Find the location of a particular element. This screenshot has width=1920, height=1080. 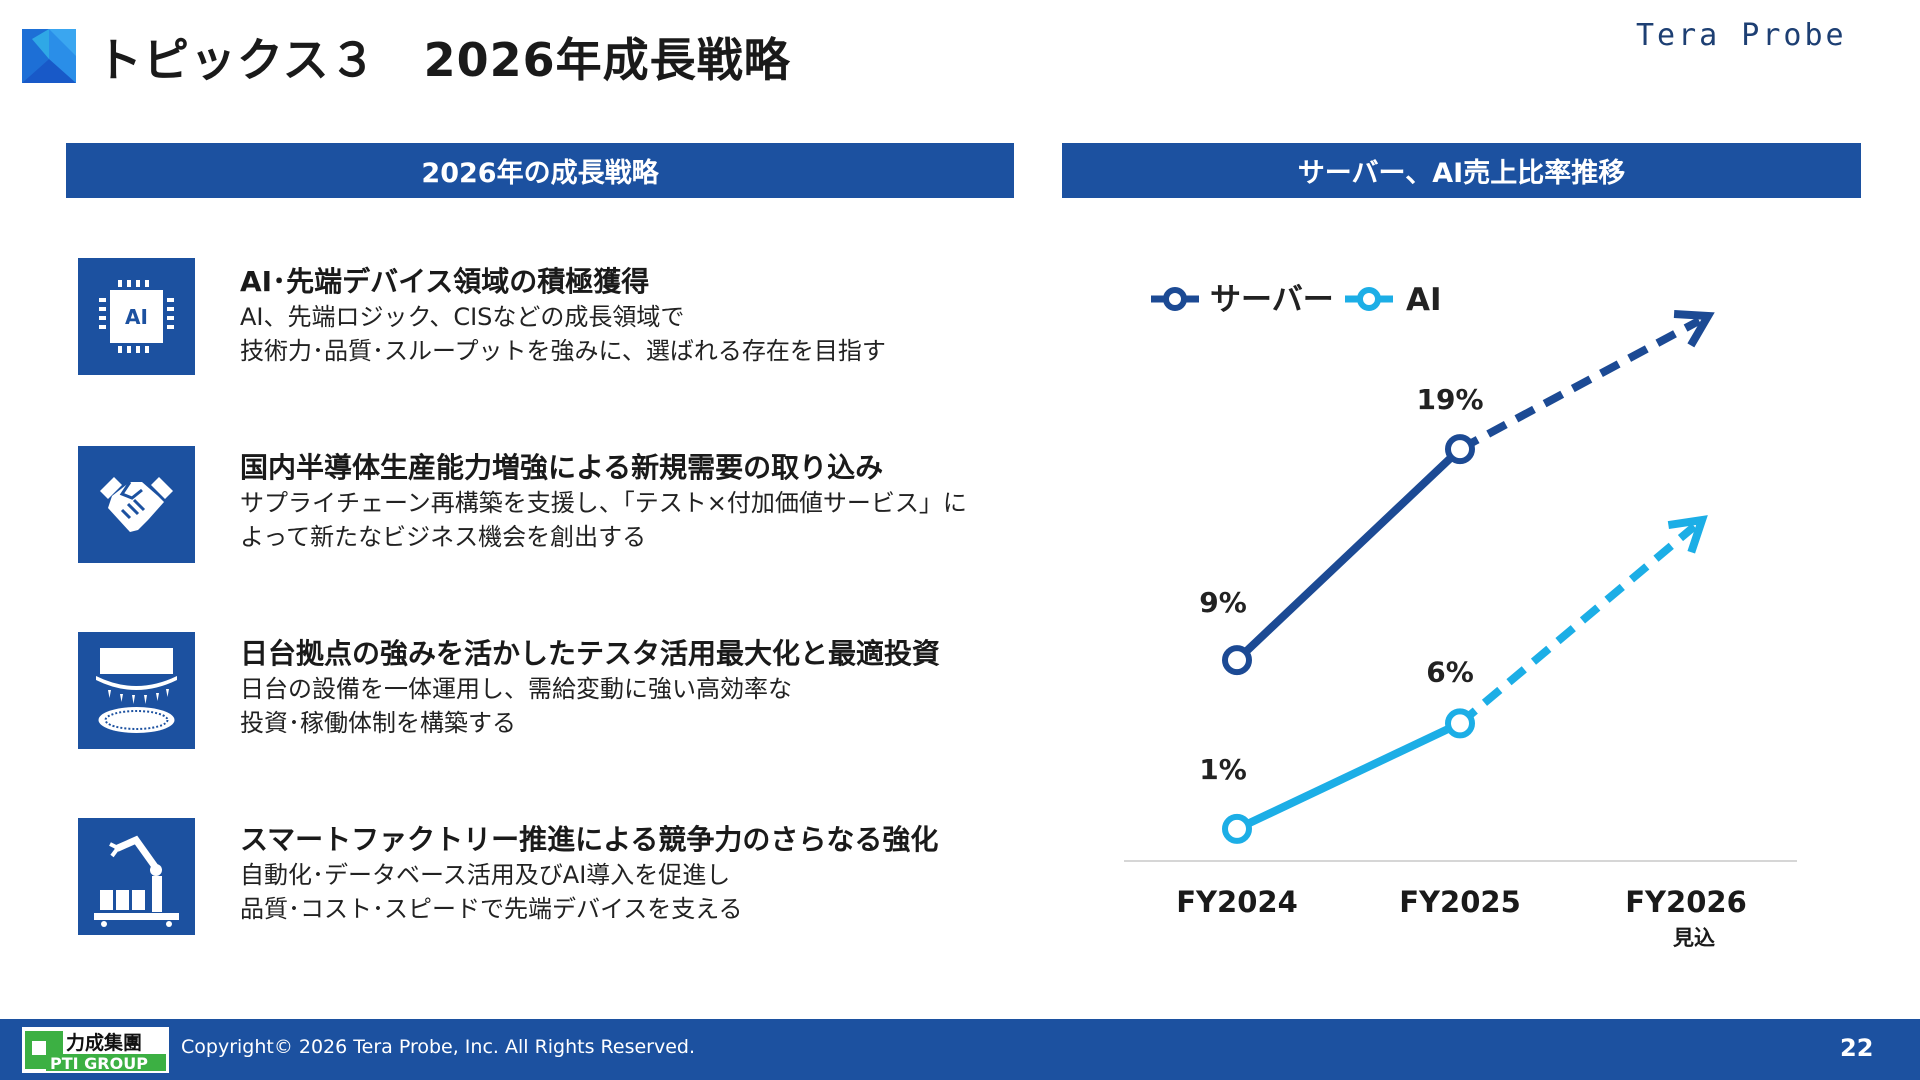

title-logo-icon is located at coordinates (49, 56).